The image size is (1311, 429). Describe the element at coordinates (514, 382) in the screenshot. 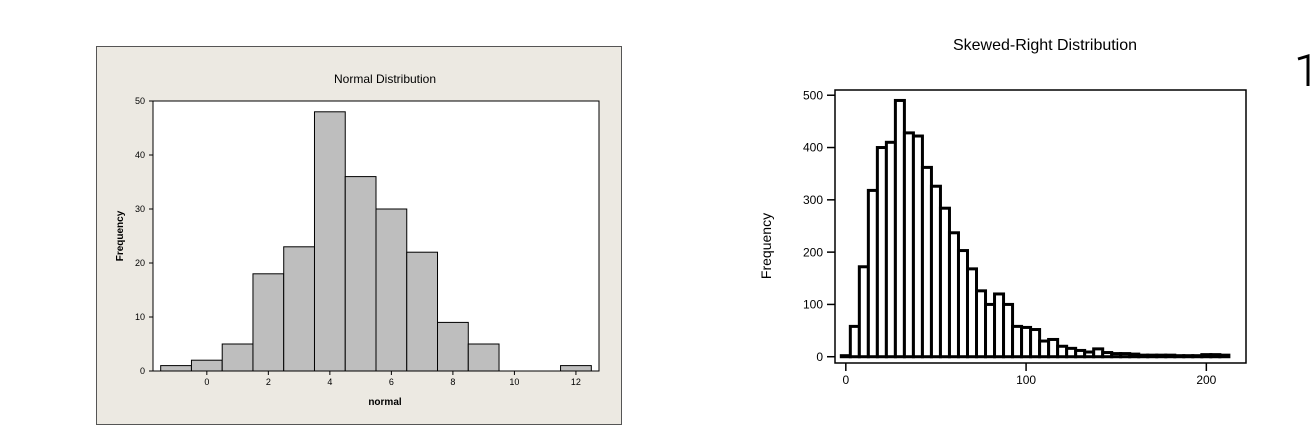

I see `x-tick-label: 10` at that location.